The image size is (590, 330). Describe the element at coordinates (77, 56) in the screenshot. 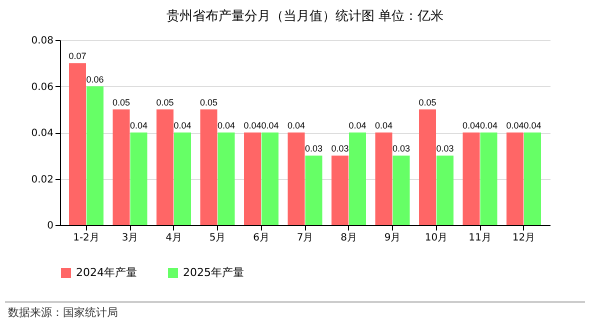

I see `data-label: 0.07` at that location.